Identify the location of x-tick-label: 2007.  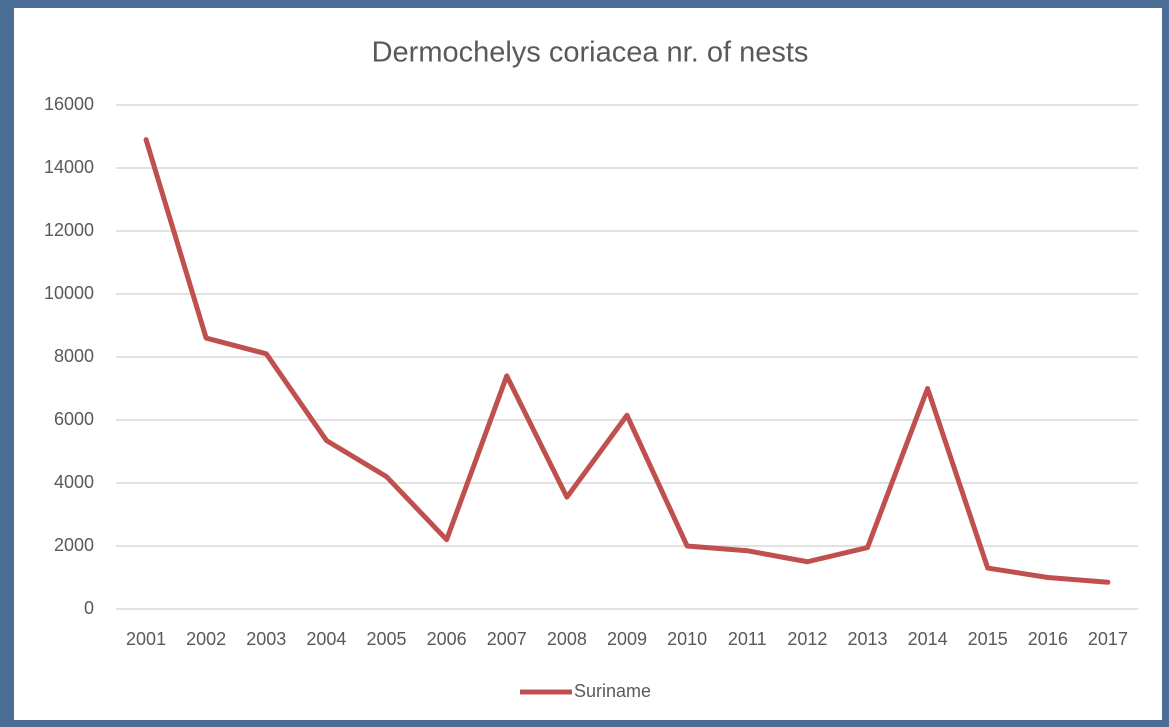
(507, 639).